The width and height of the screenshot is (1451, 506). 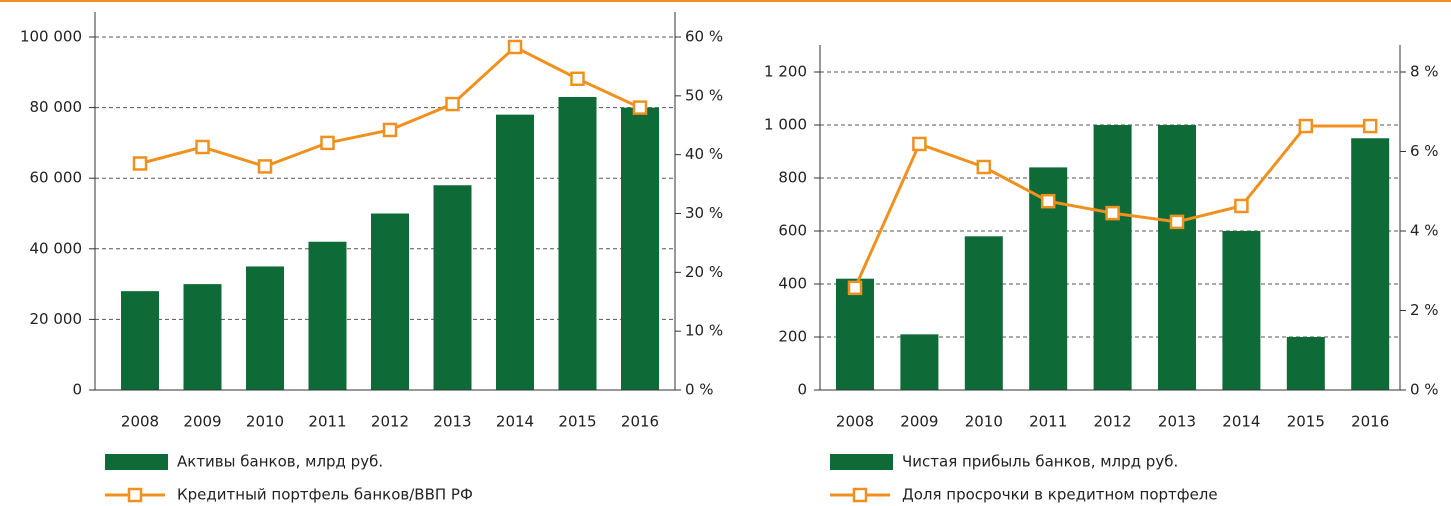 What do you see at coordinates (785, 125) in the screenshot?
I see `y-tick-label: 1 000` at bounding box center [785, 125].